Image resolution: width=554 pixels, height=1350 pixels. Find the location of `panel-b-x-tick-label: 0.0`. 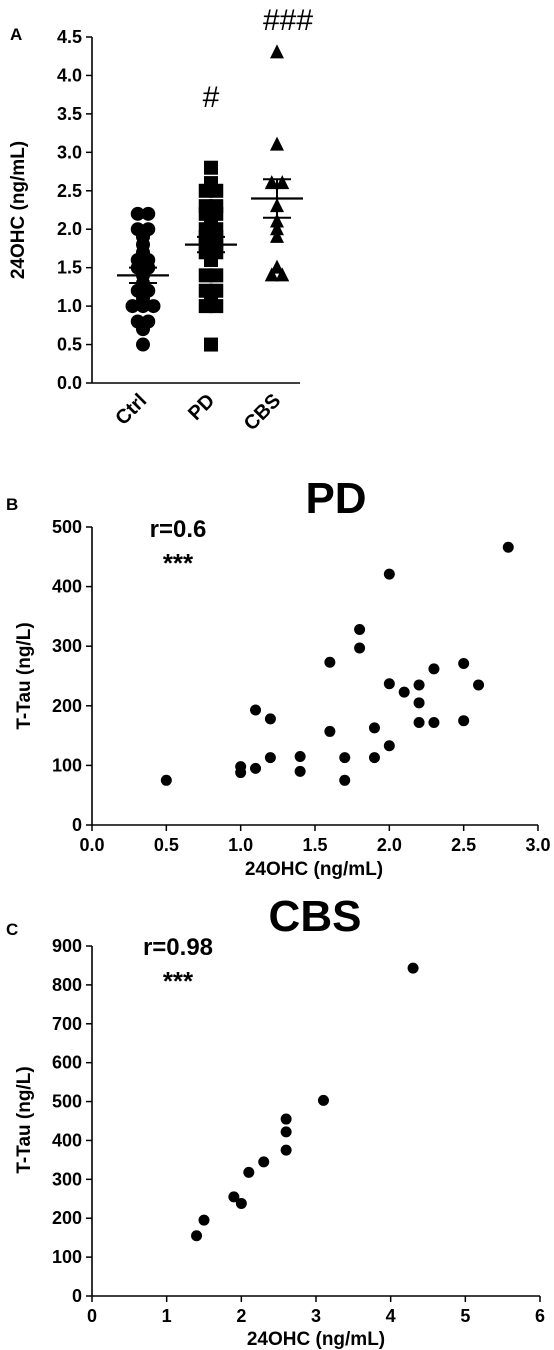

panel-b-x-tick-label: 0.0 is located at coordinates (91, 845).